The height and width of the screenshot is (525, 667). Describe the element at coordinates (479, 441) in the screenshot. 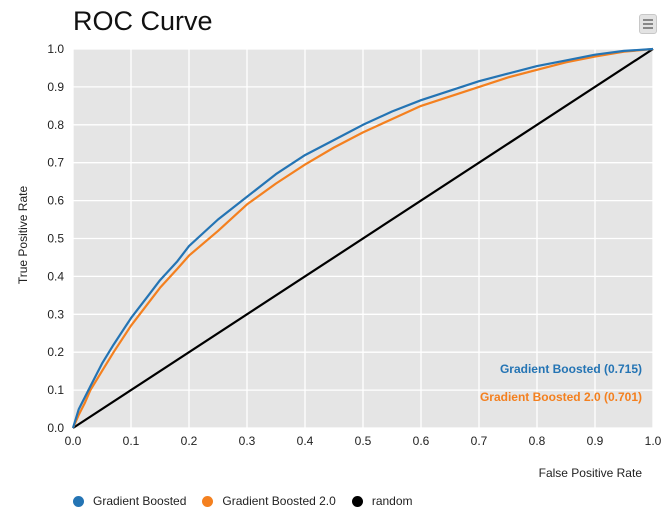

I see `x-tick-label: 0.7` at that location.